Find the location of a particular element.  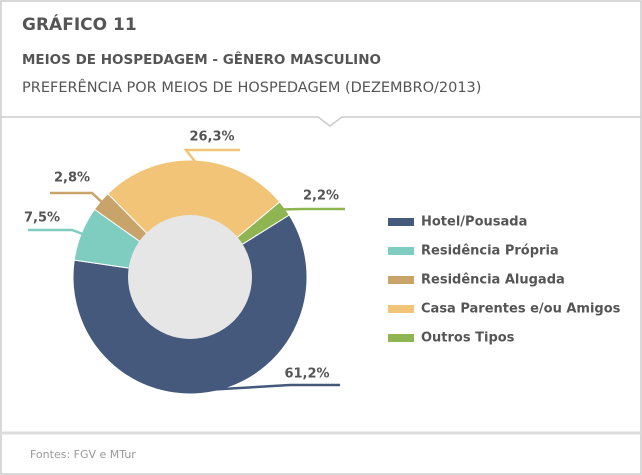

value-label: 2,2% is located at coordinates (321, 196).